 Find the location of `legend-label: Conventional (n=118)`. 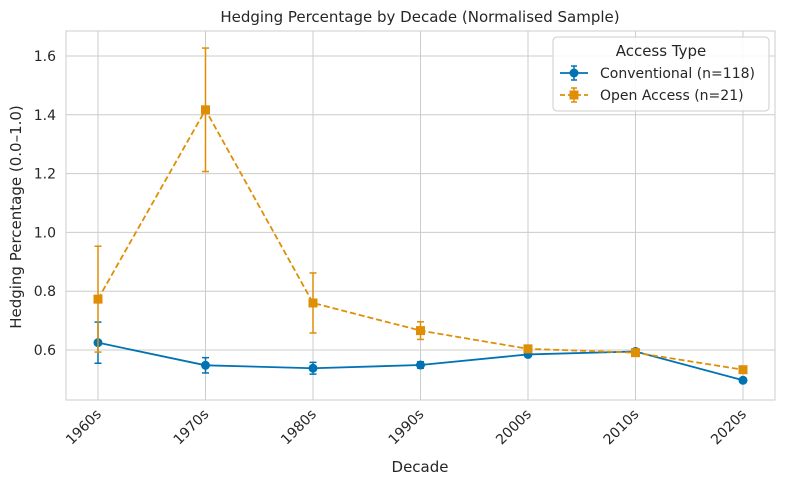

legend-label: Conventional (n=118) is located at coordinates (677, 74).